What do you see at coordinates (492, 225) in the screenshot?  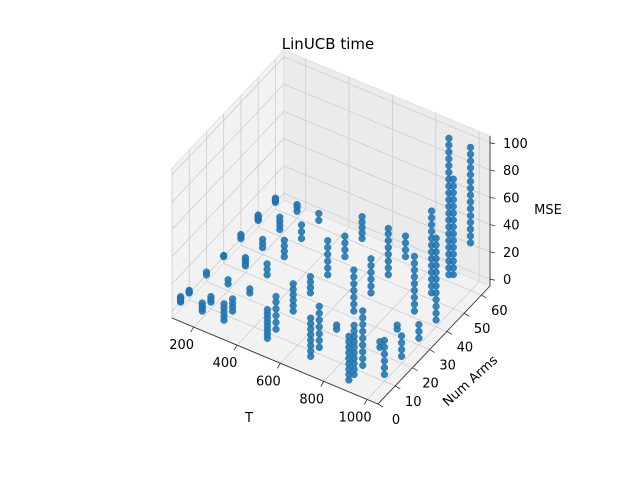 I see `z-tick-mark` at bounding box center [492, 225].